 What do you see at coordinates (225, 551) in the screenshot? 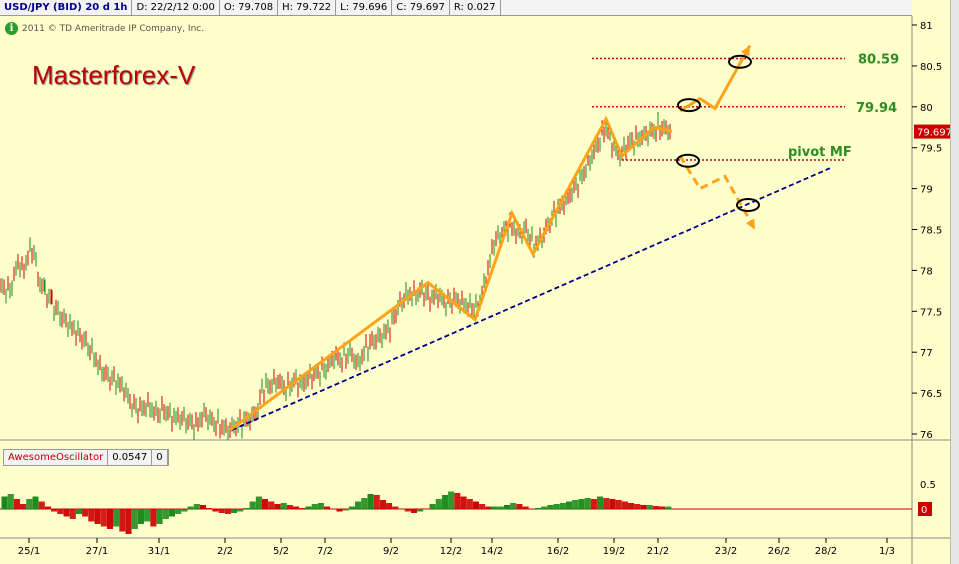
I see `date-tick-label: 2/2` at bounding box center [225, 551].